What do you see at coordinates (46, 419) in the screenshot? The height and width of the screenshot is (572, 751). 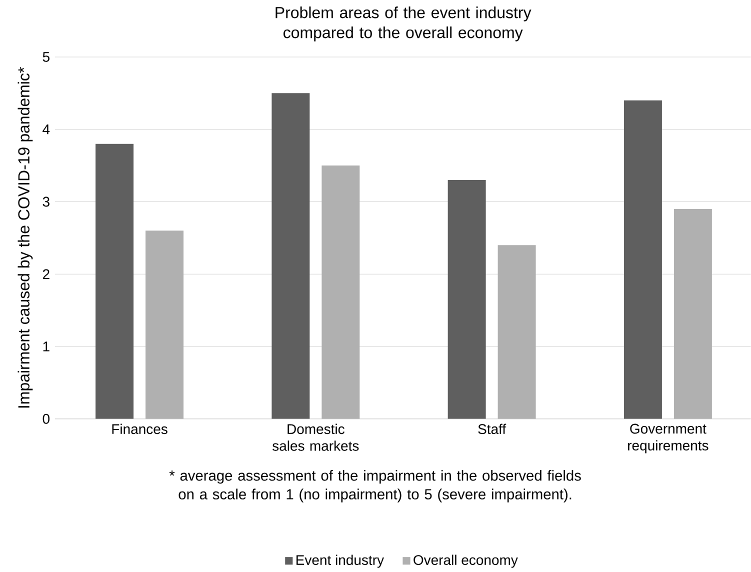 I see `y-tick-label: 0` at bounding box center [46, 419].